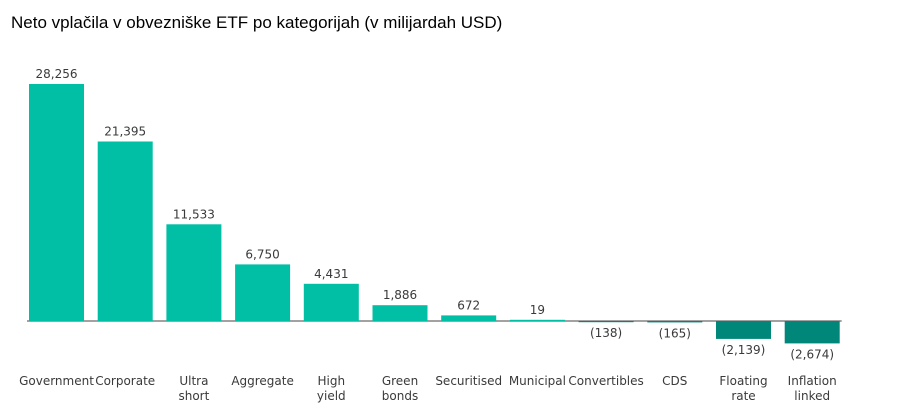 The image size is (907, 418). I want to click on category-label: Government, so click(56, 381).